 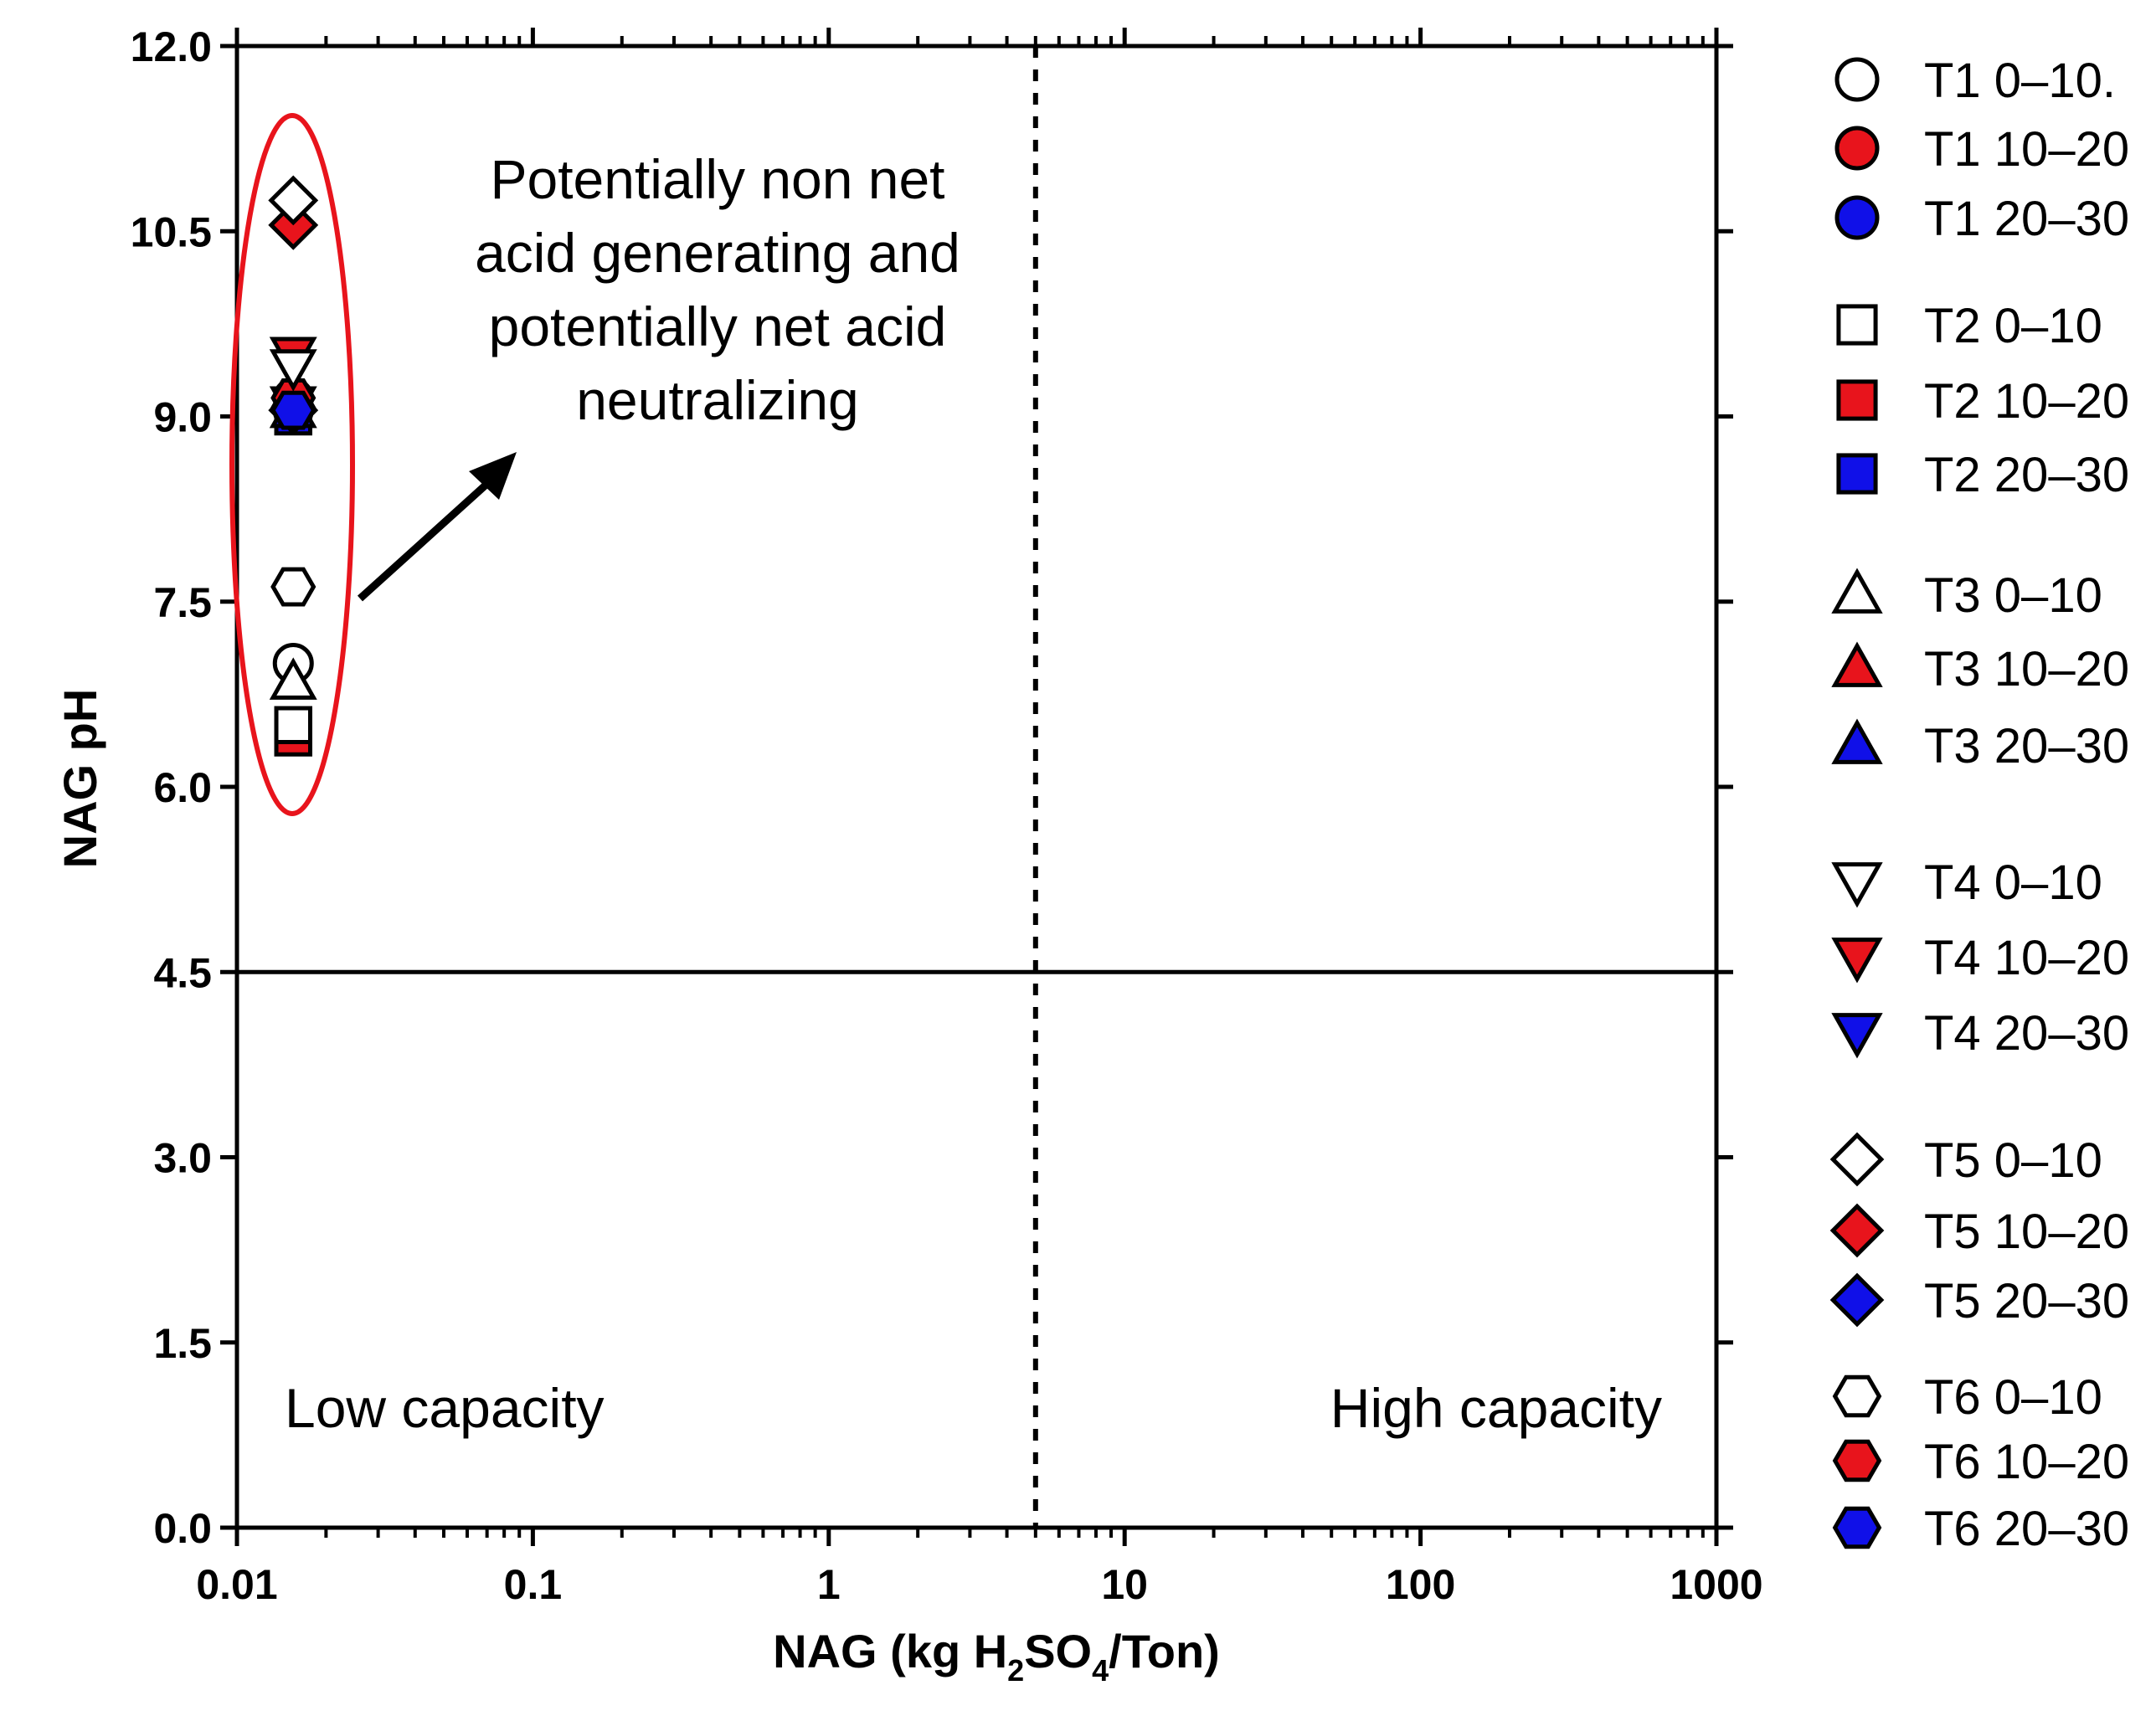 I want to click on x-tick-label: 1, so click(x=829, y=1584).